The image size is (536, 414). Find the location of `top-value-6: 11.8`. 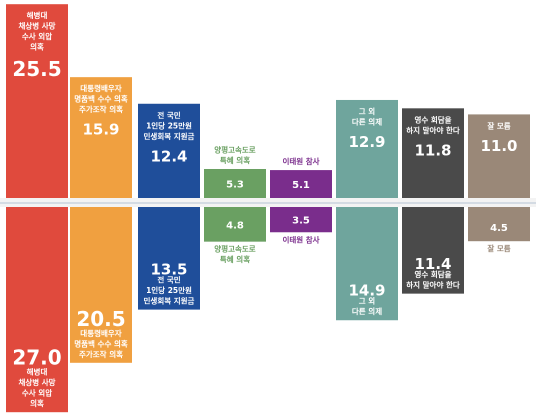

top-value-6: 11.8 is located at coordinates (432, 150).